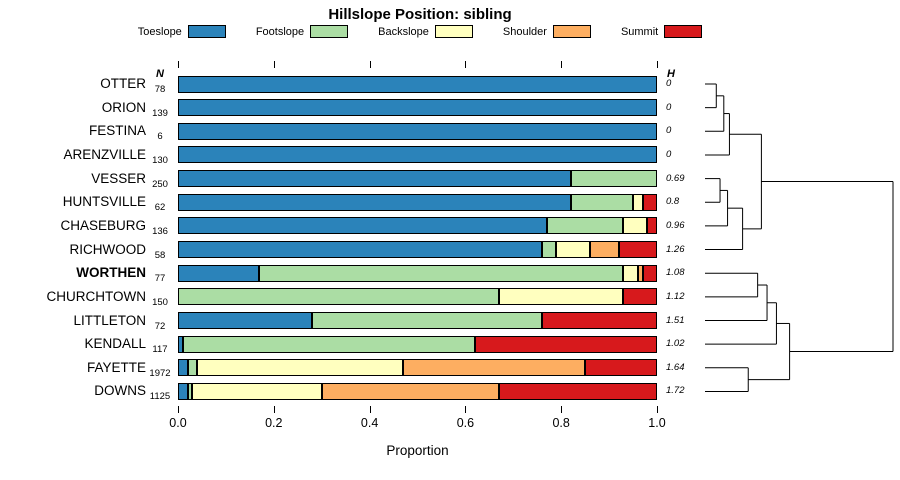 The height and width of the screenshot is (480, 900). What do you see at coordinates (675, 273) in the screenshot?
I see `h-value: 1.08` at bounding box center [675, 273].